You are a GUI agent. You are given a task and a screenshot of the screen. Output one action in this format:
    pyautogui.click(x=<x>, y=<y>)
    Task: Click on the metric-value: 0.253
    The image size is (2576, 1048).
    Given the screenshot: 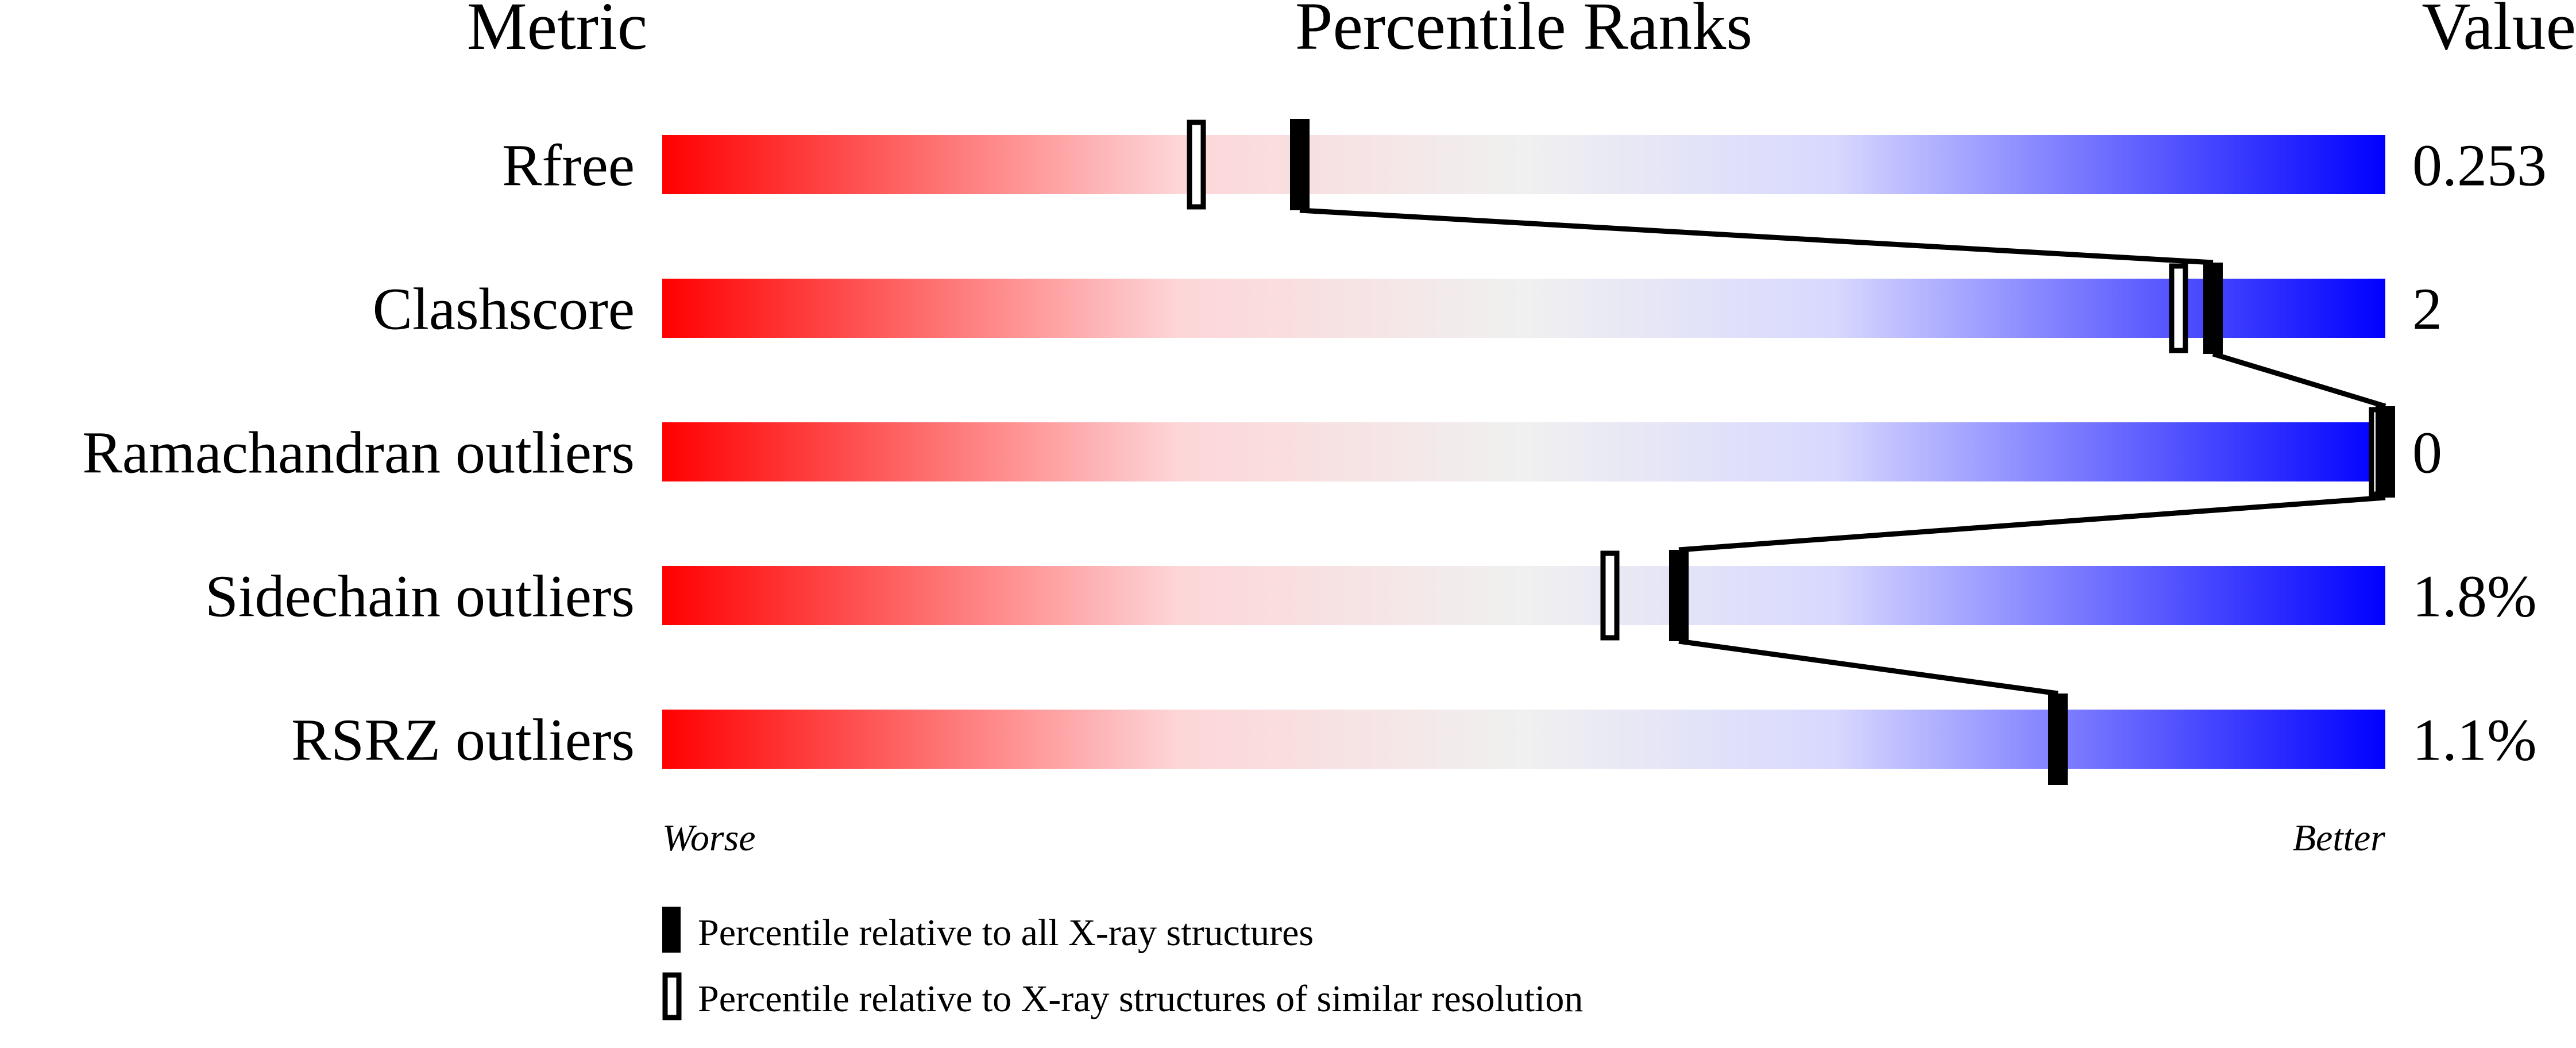 What is the action you would take?
    pyautogui.click(x=2479, y=166)
    